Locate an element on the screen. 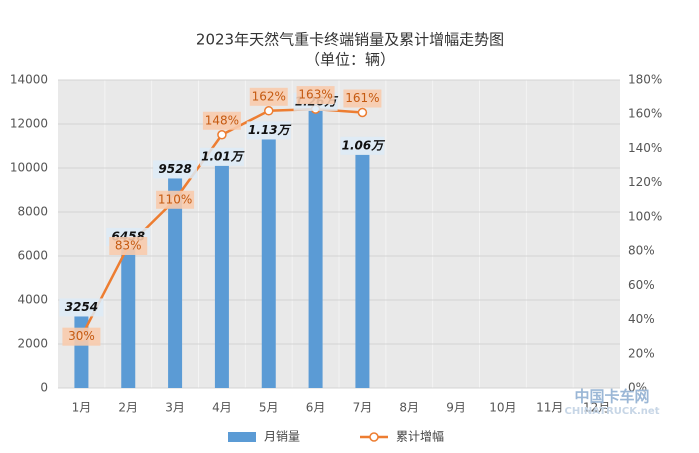  x-tick-label: 8月 is located at coordinates (409, 408).